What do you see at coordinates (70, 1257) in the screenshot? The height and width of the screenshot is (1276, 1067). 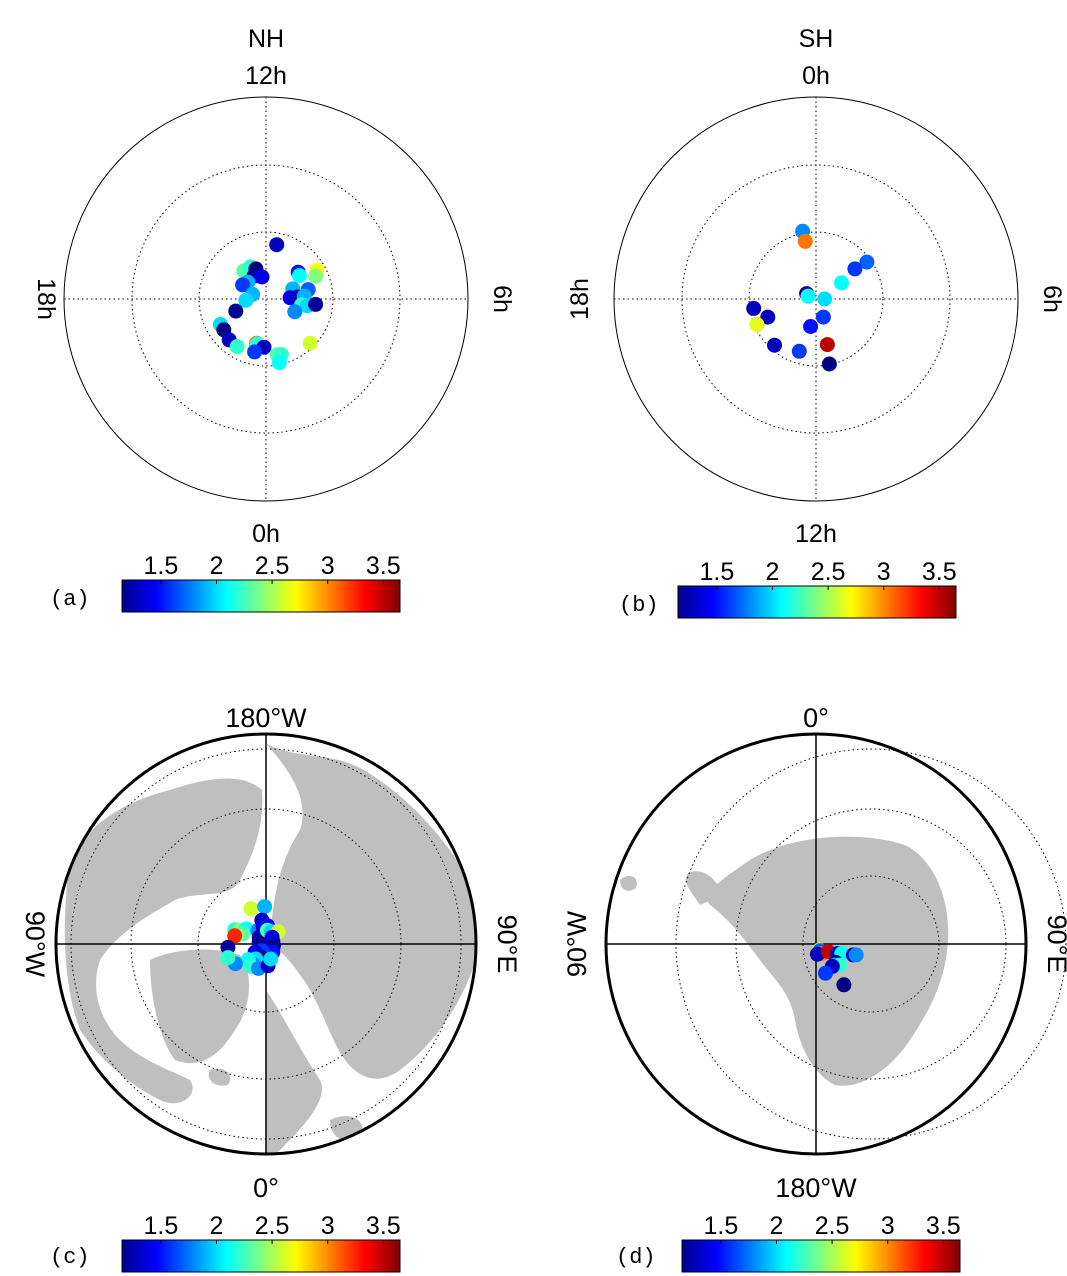 I see `panel-c-panel-label: (c)` at bounding box center [70, 1257].